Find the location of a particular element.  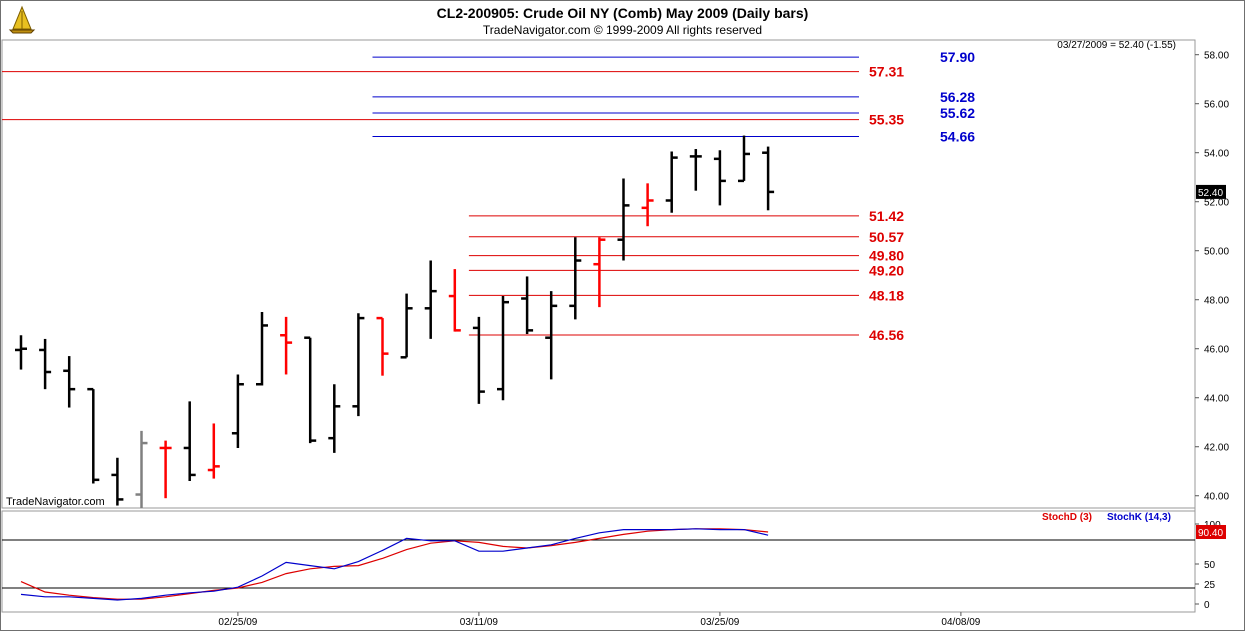

level-label: 49.20 is located at coordinates (886, 270).